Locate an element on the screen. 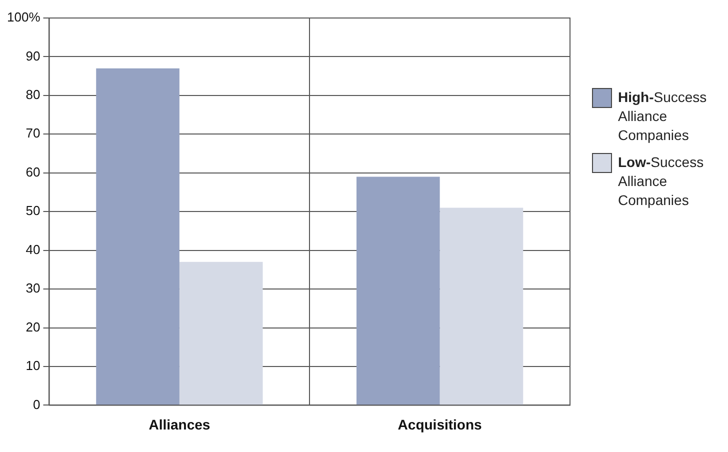 The height and width of the screenshot is (452, 728). y-tick-label: 90 is located at coordinates (33, 56).